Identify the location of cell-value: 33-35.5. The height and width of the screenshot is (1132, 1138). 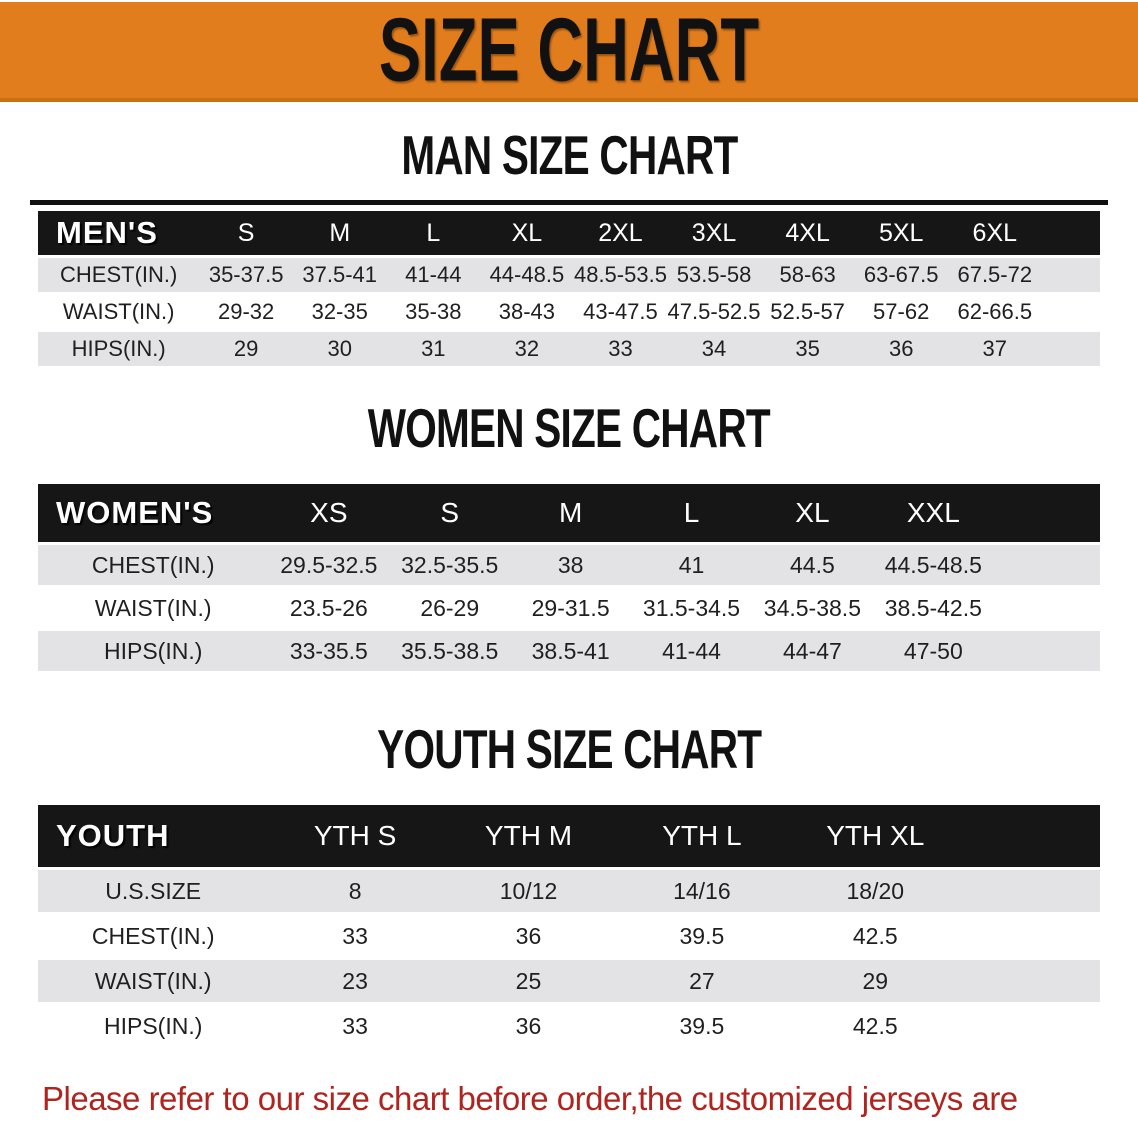
(329, 651).